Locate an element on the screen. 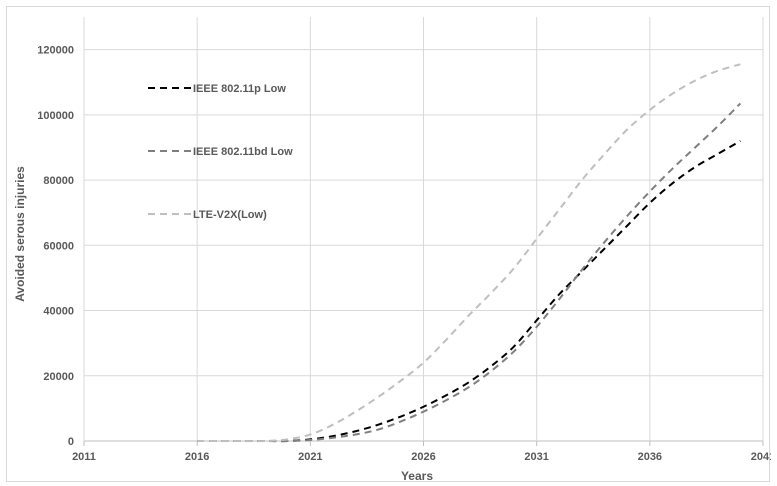 The image size is (777, 486). y-tick-label: 100000 is located at coordinates (55, 116).